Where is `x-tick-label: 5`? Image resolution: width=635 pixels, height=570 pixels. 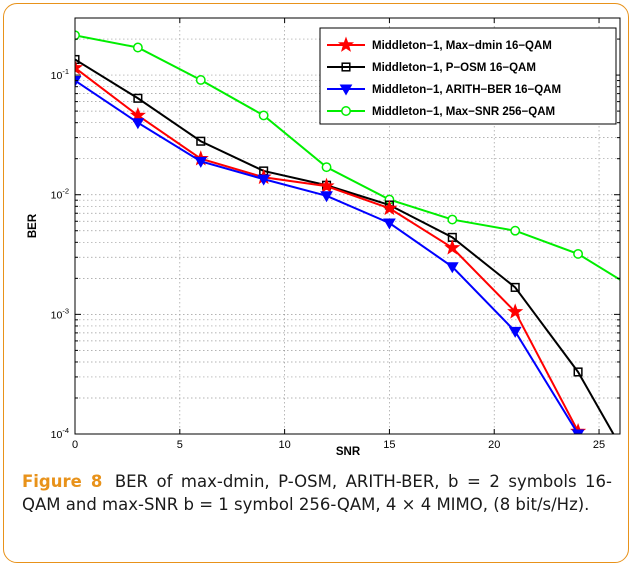
x-tick-label: 5 is located at coordinates (180, 445).